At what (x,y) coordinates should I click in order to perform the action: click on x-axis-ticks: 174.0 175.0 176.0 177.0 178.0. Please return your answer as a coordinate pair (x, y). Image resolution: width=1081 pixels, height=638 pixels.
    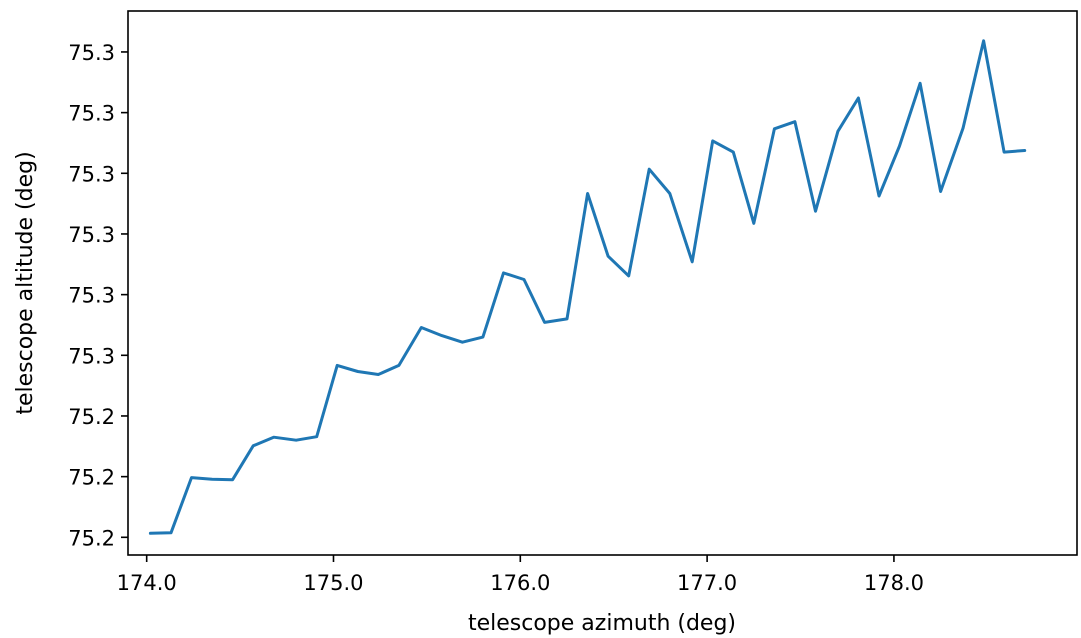
    Looking at the image, I should click on (520, 575).